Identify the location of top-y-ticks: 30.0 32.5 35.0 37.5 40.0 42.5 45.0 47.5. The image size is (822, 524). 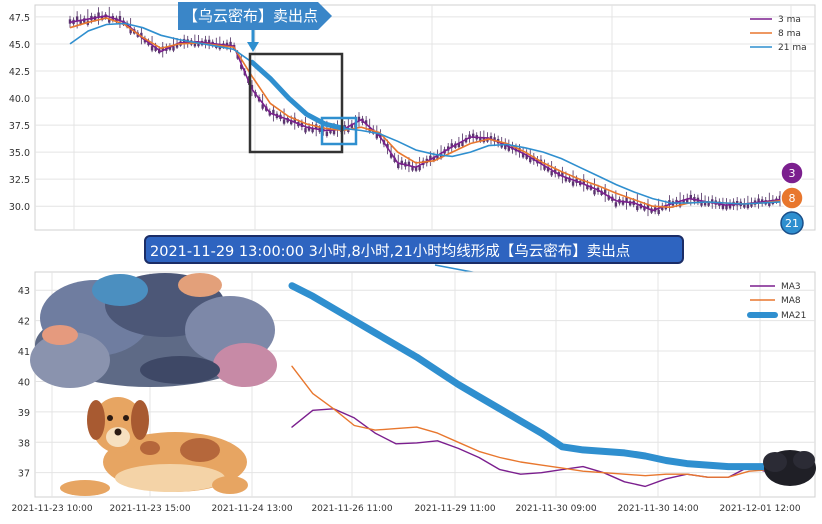
(19, 113).